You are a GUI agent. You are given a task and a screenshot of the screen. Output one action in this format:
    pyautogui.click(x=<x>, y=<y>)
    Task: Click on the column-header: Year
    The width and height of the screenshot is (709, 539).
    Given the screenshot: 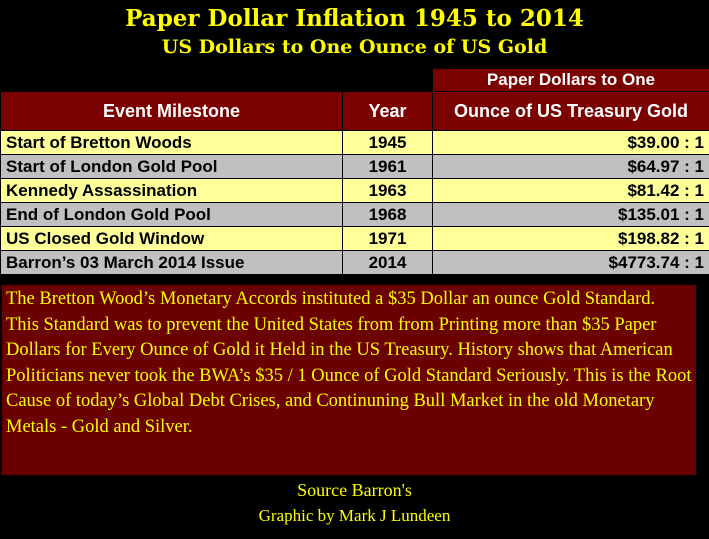 What is the action you would take?
    pyautogui.click(x=387, y=111)
    